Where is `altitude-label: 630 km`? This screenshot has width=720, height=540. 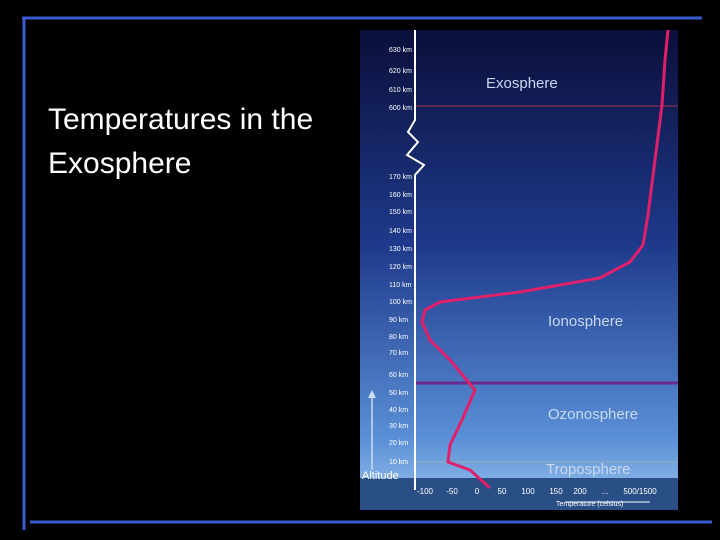
altitude-label: 630 km is located at coordinates (400, 50).